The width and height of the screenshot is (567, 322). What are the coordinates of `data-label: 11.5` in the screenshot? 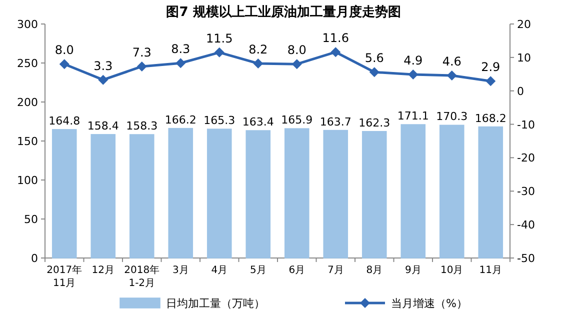 It's located at (219, 38).